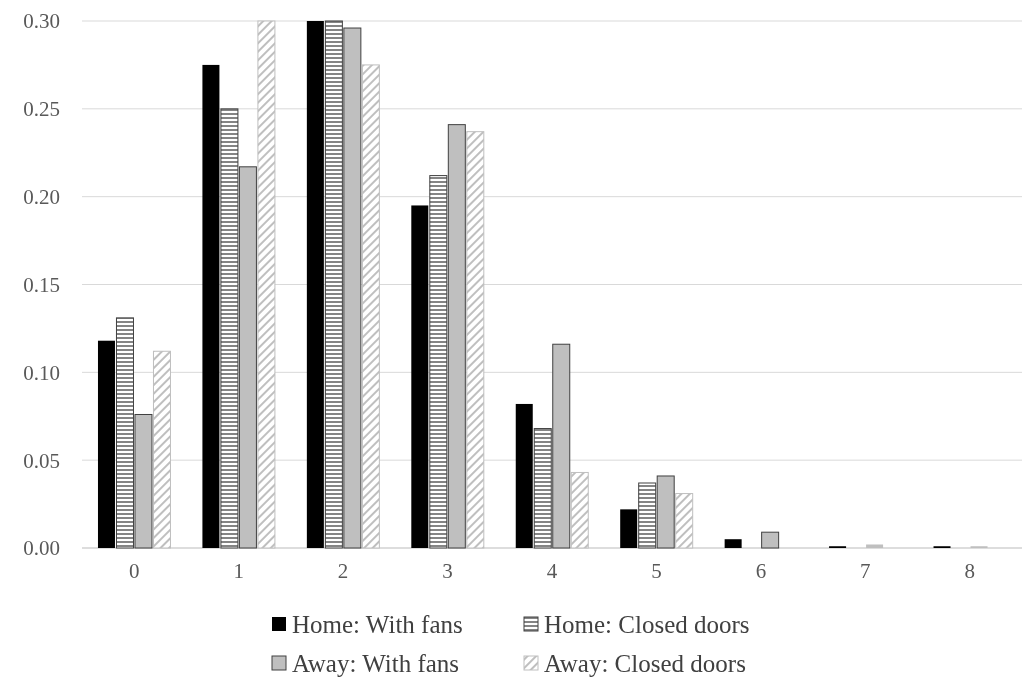 The width and height of the screenshot is (1030, 679). I want to click on legend-label: Home: Closed doors, so click(647, 624).